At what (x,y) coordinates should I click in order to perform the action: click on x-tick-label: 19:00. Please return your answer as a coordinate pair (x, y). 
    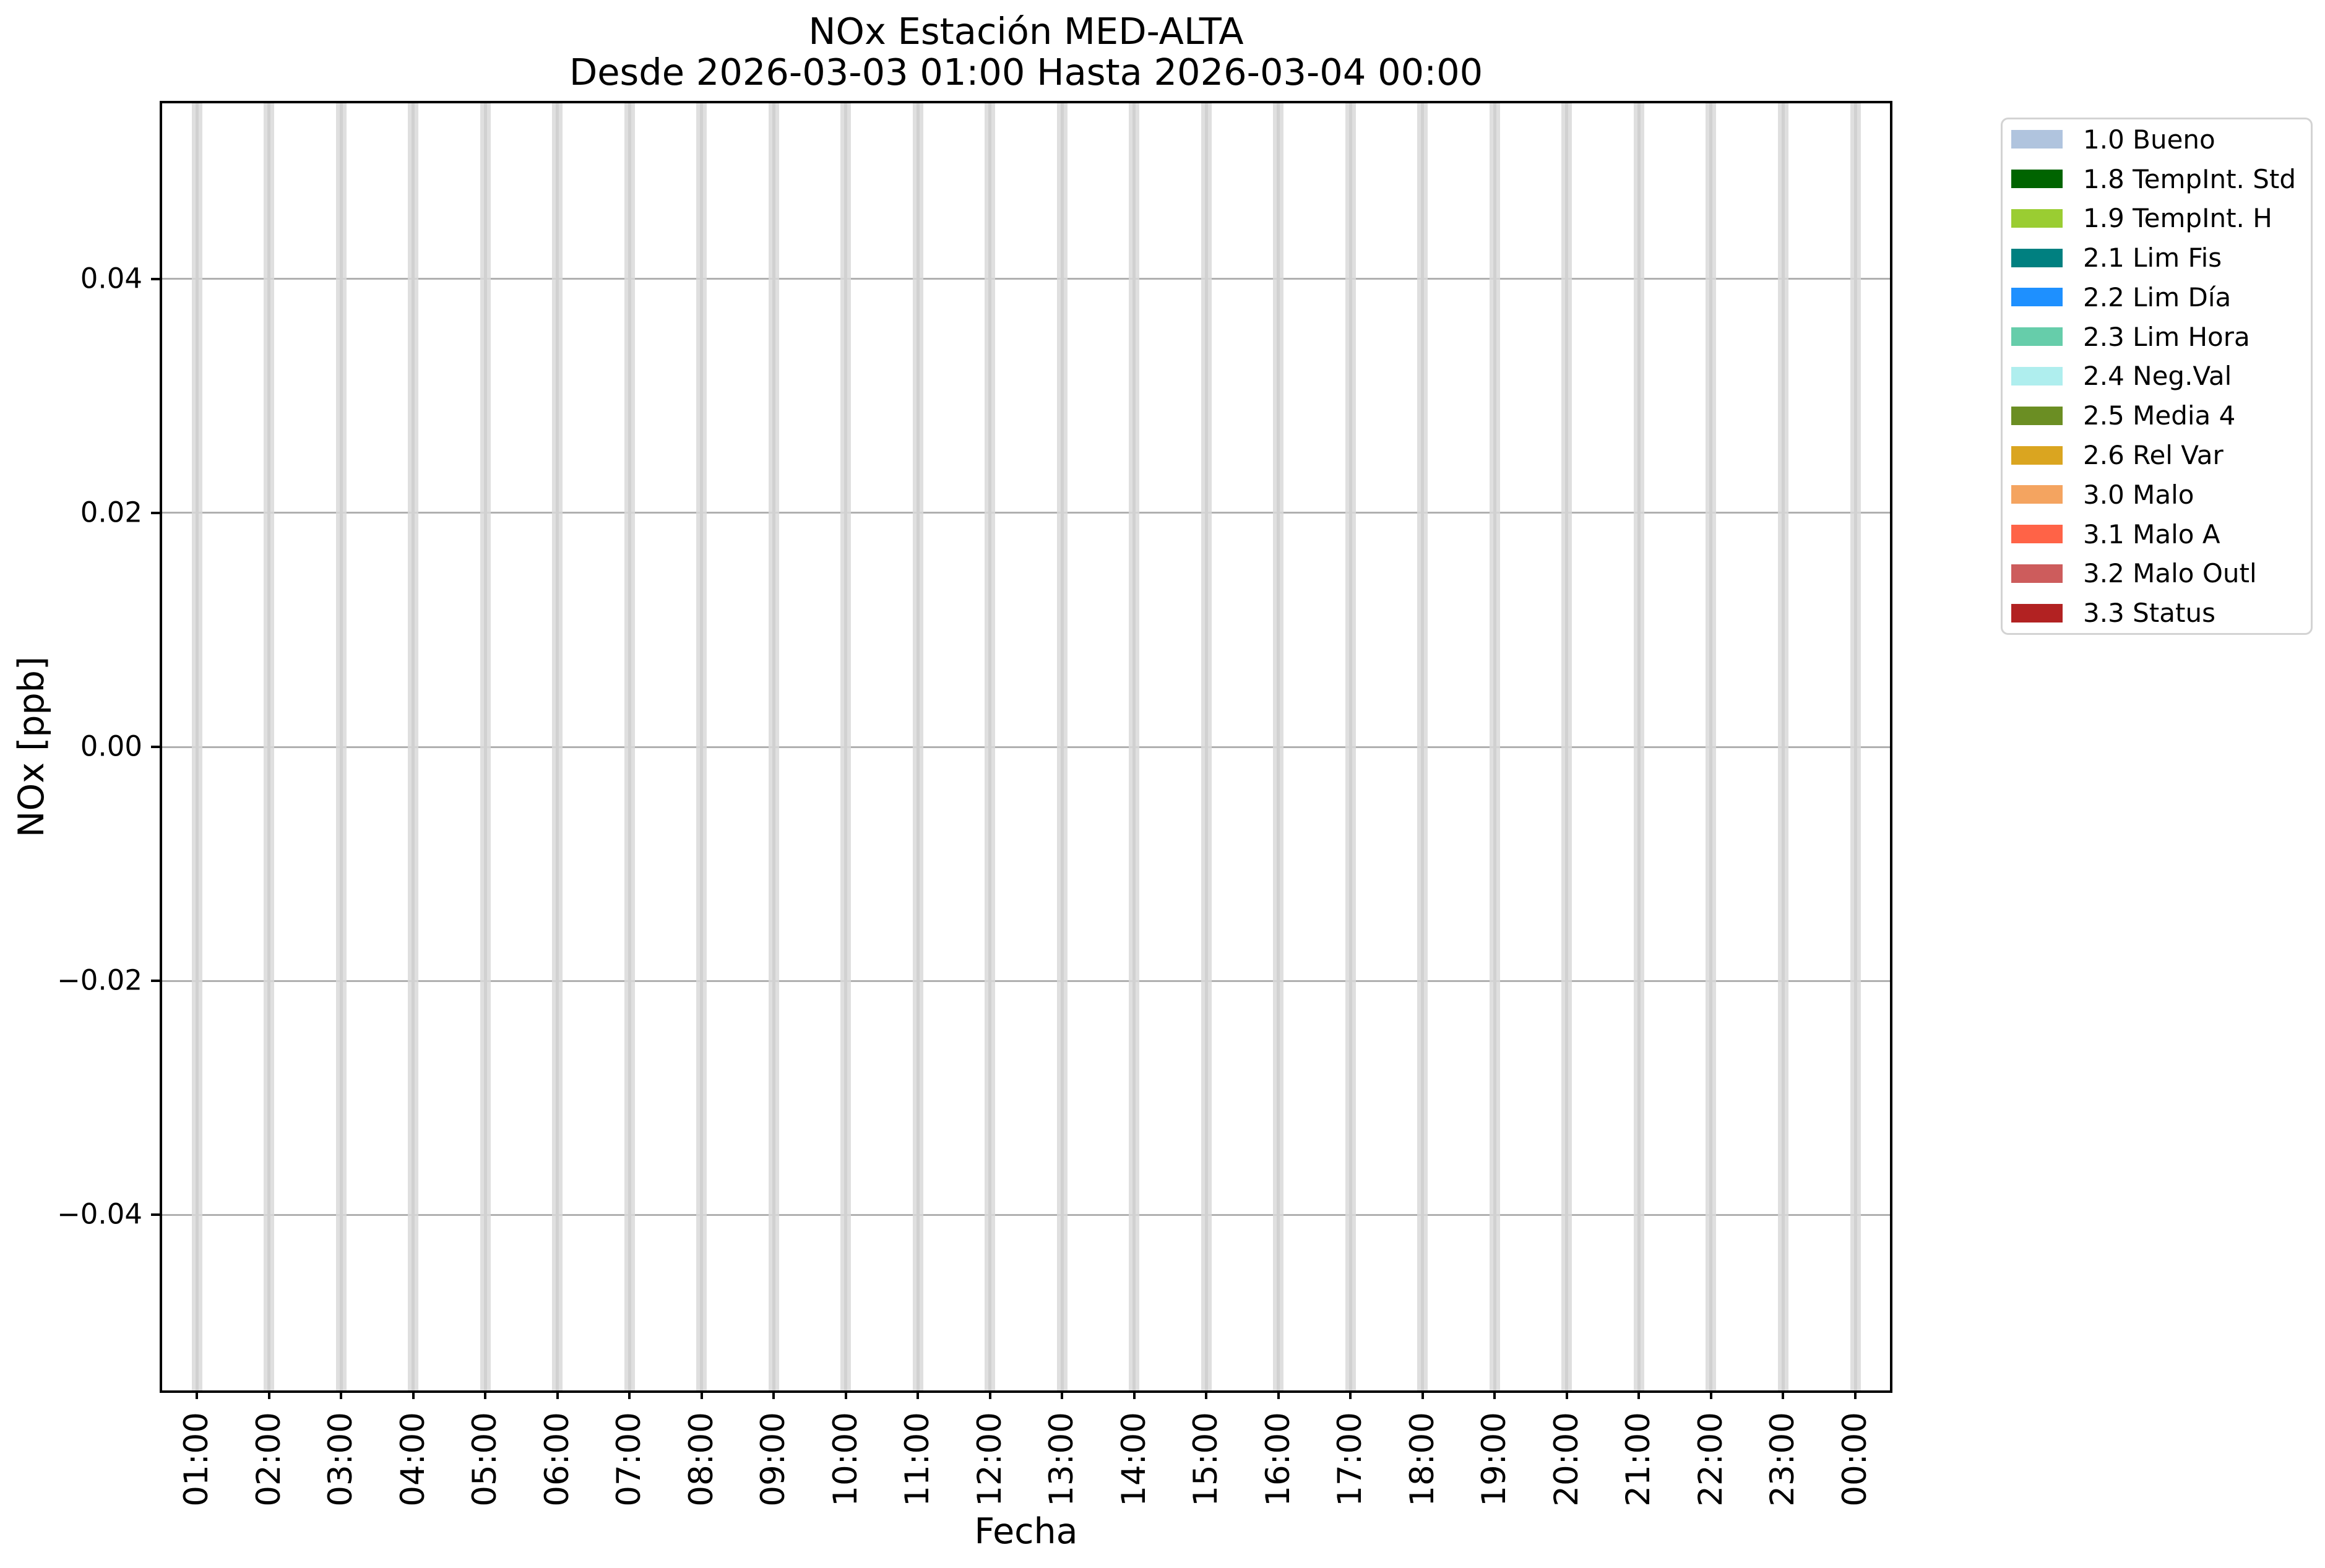
    Looking at the image, I should click on (1494, 1459).